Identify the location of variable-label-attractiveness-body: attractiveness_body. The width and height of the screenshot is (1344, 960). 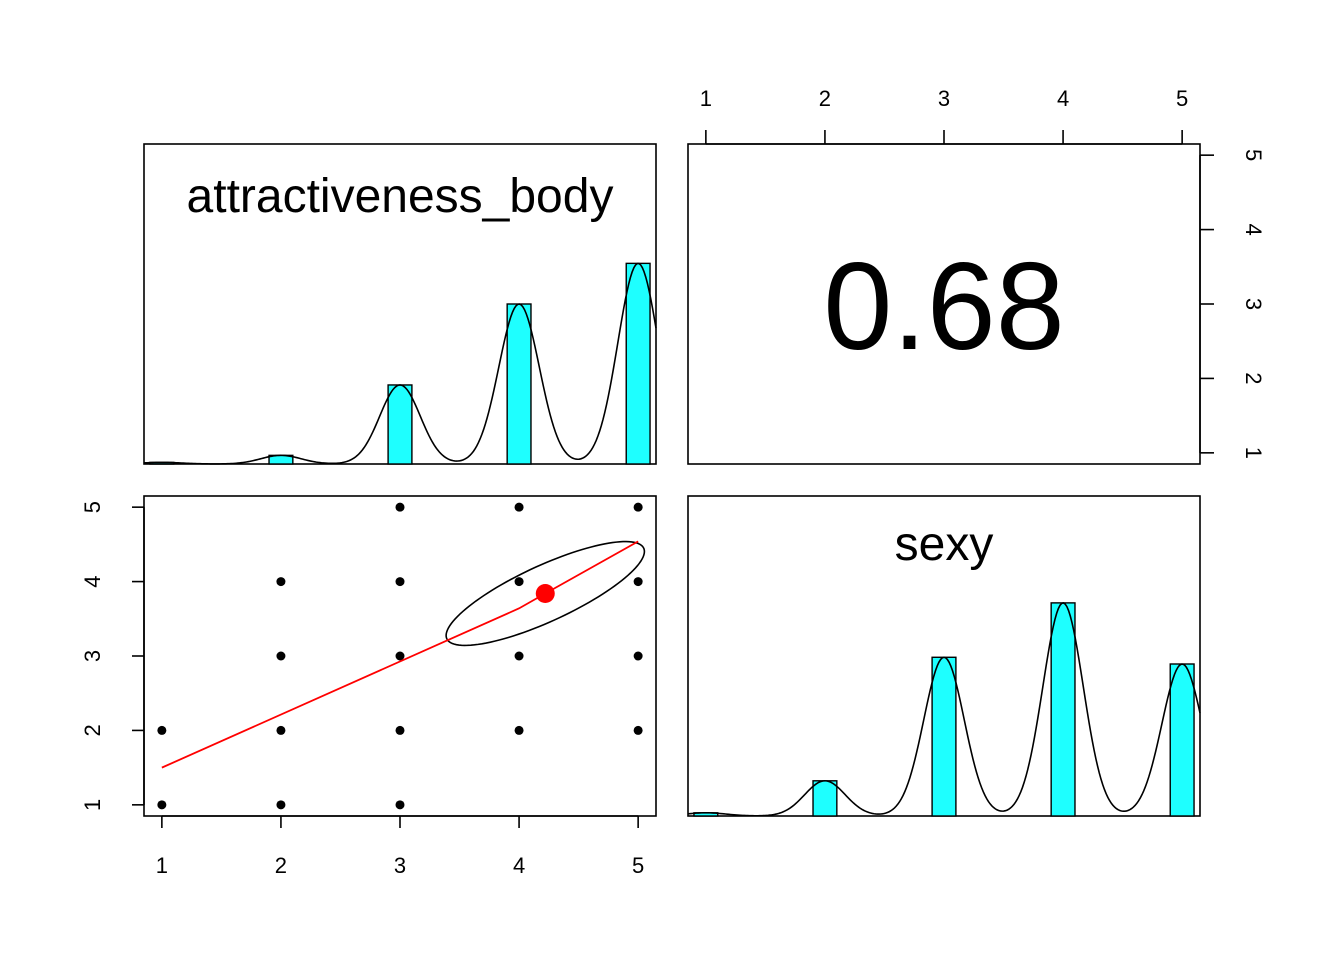
(400, 196).